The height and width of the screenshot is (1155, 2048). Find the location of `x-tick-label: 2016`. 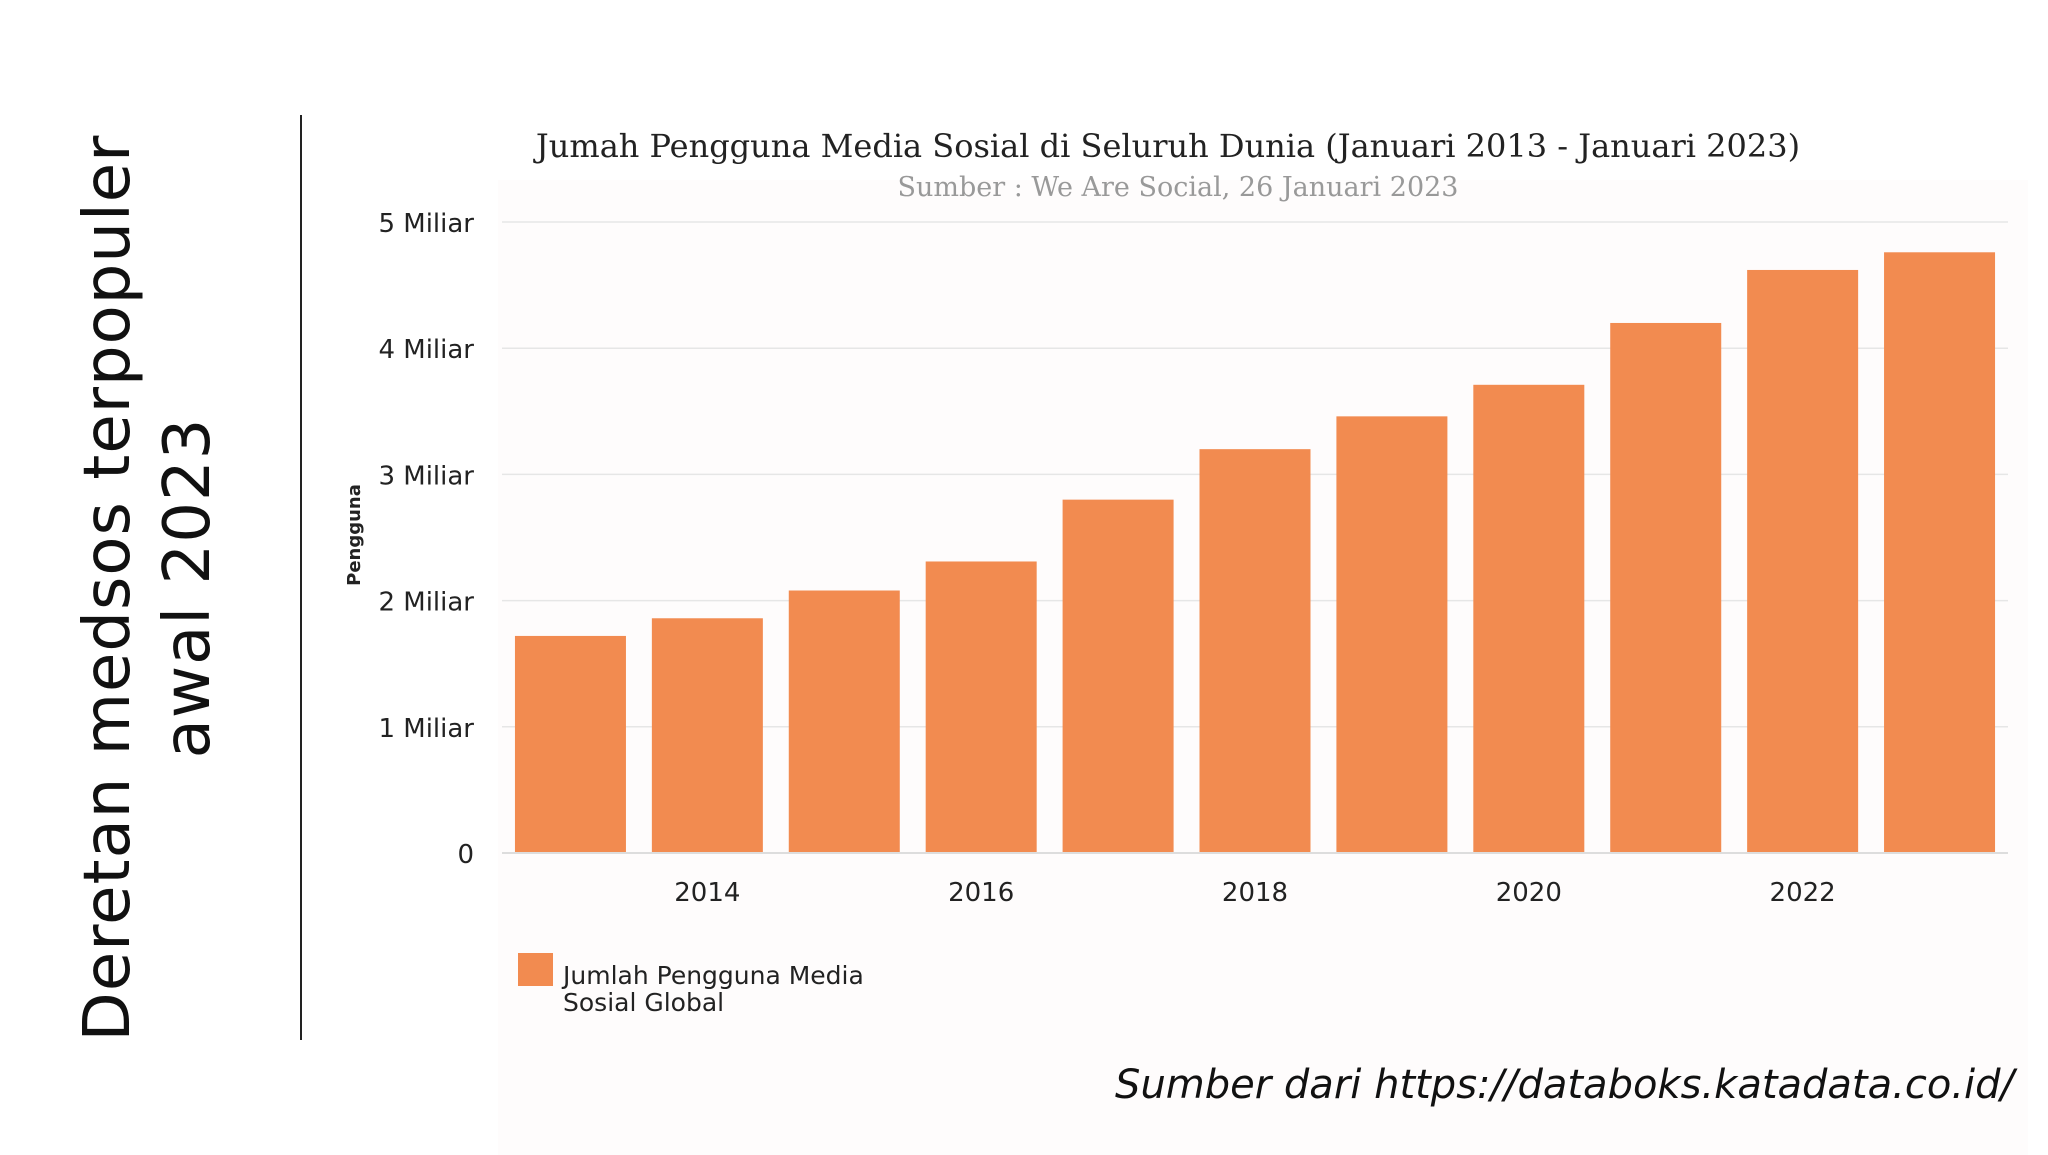

x-tick-label: 2016 is located at coordinates (981, 893).